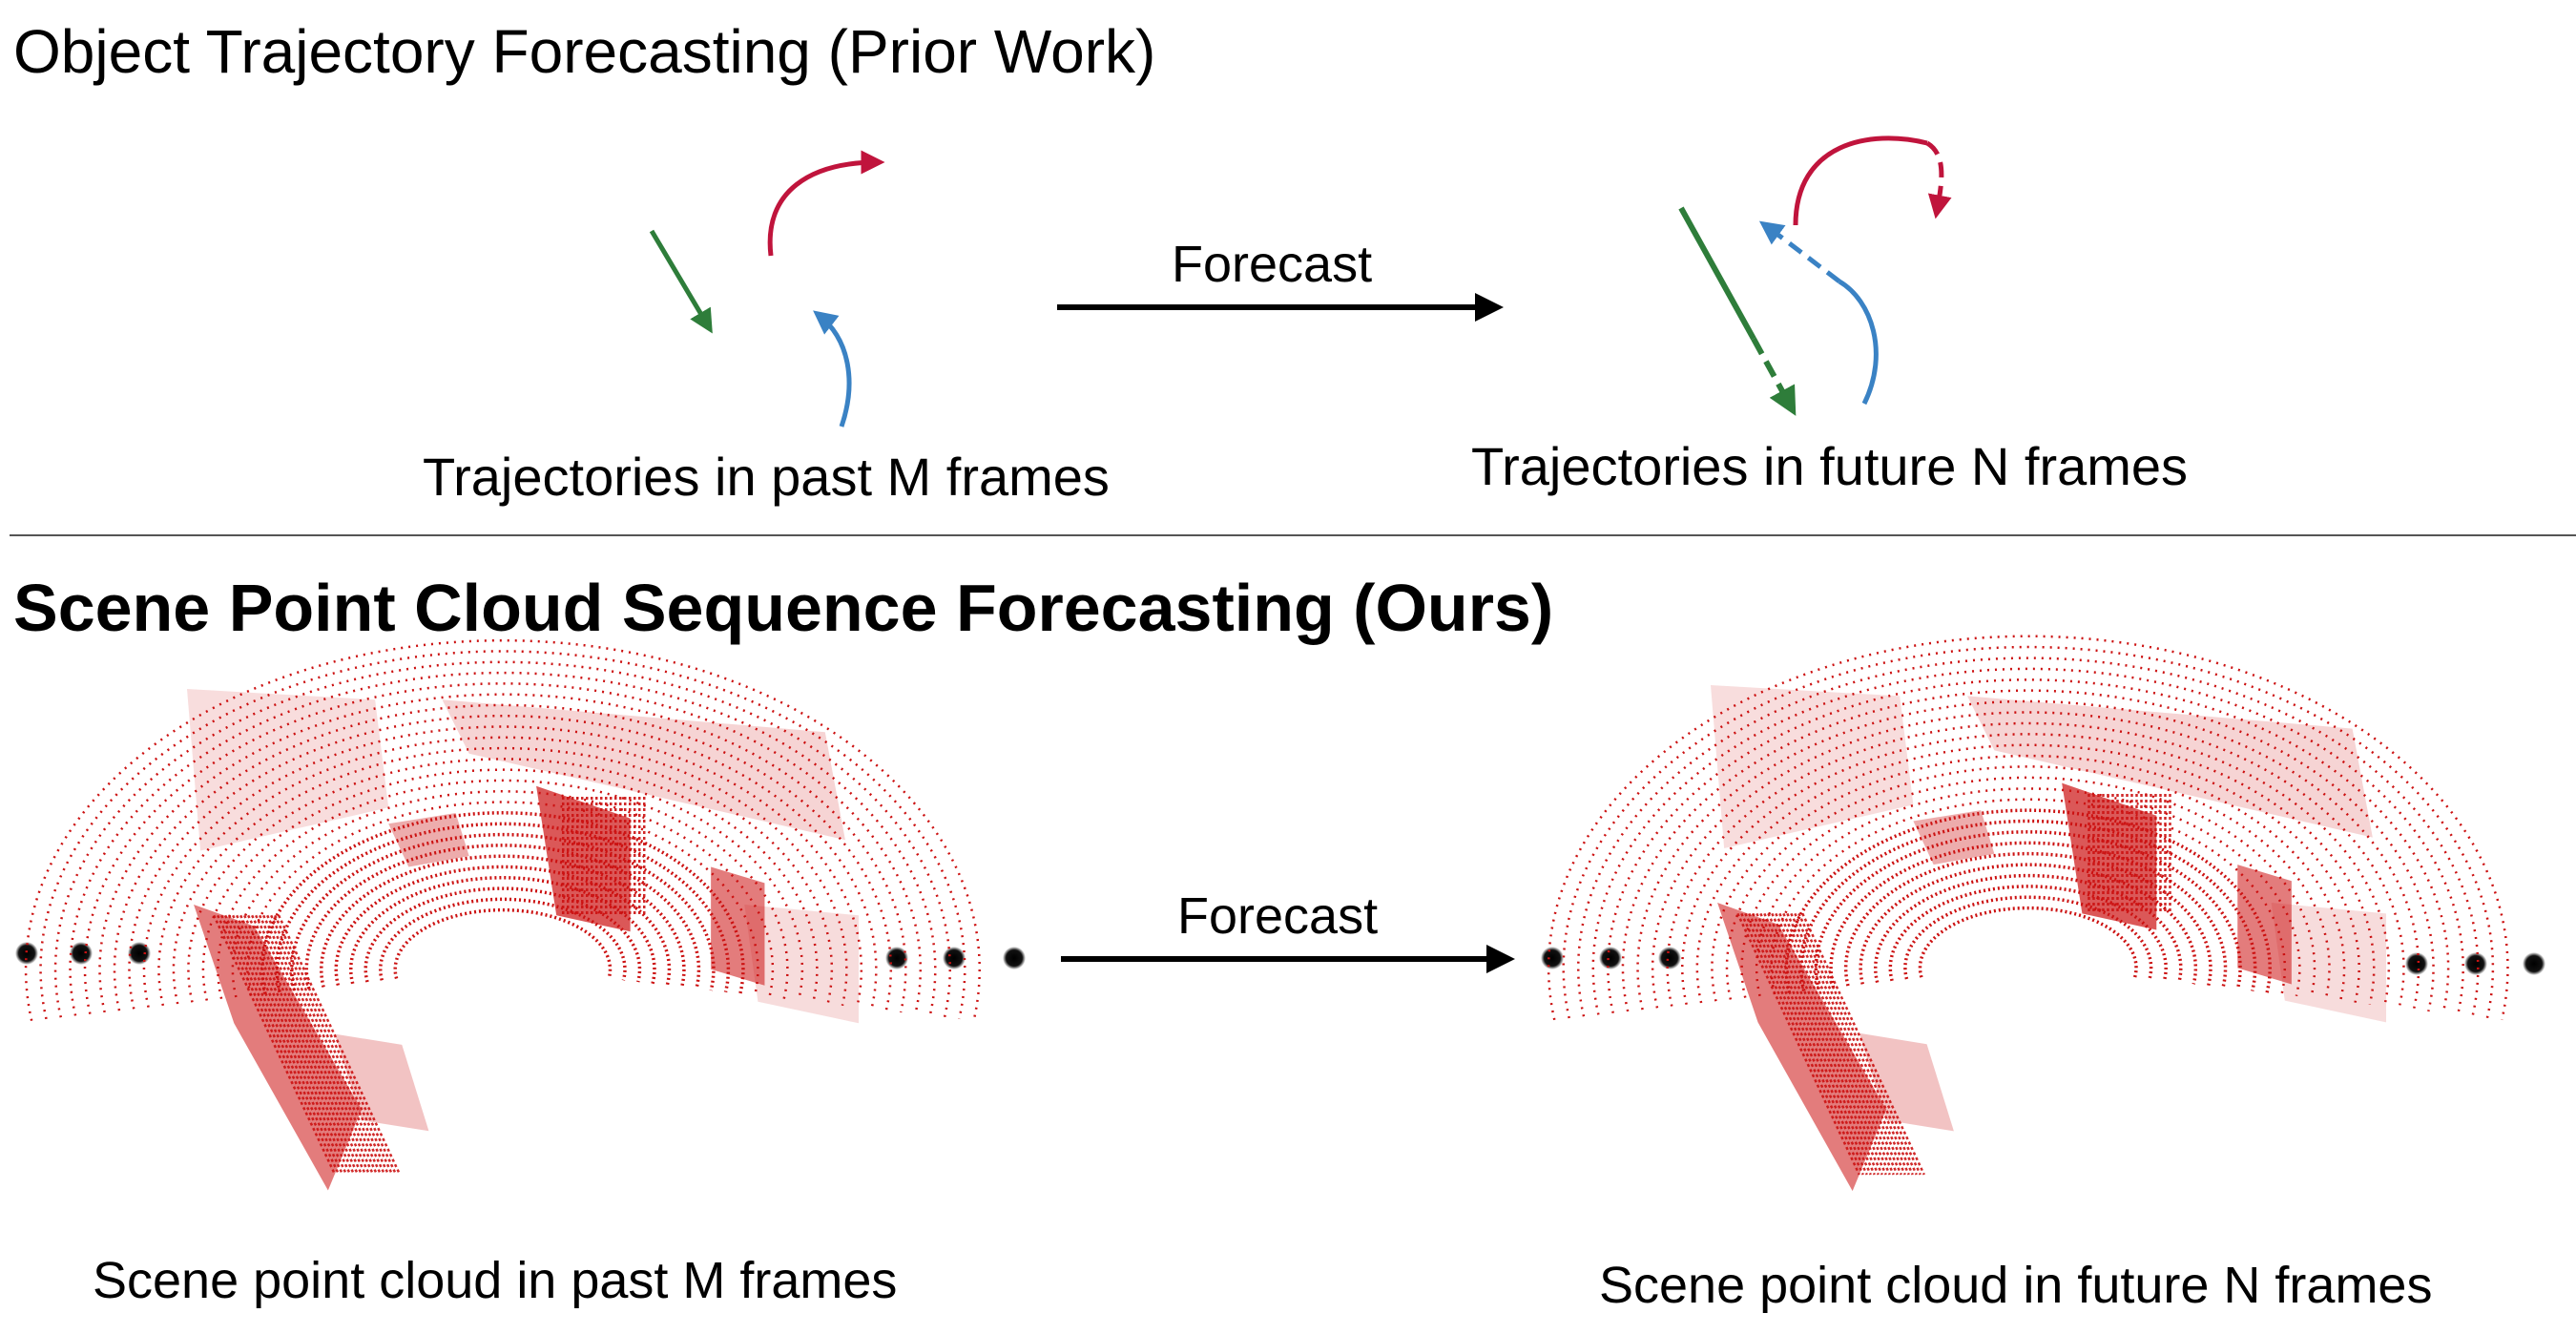 This screenshot has width=2576, height=1334. Describe the element at coordinates (681, 281) in the screenshot. I see `green-trajectory-past` at that location.